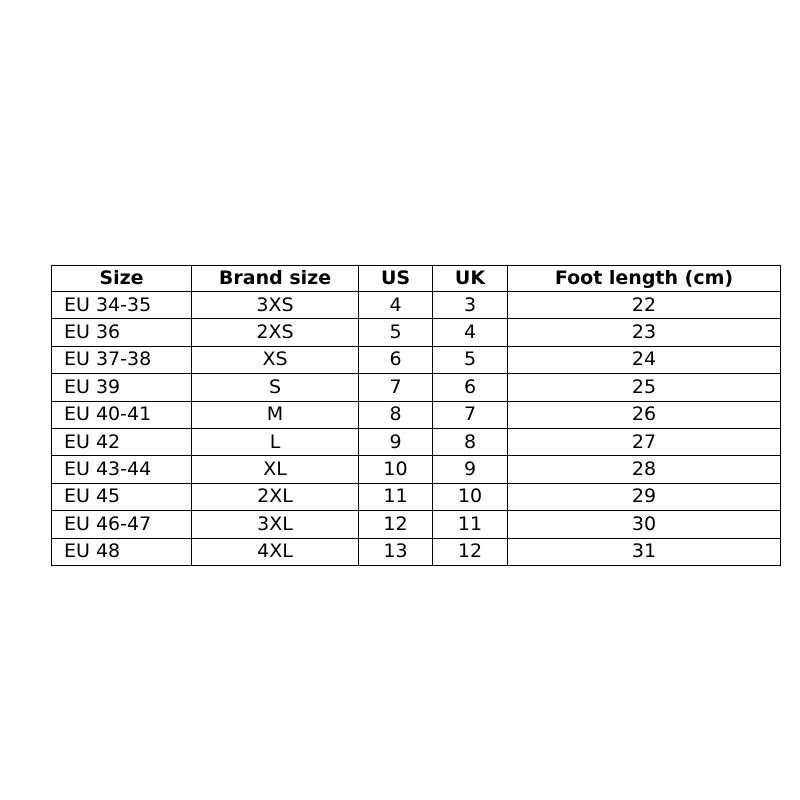 This screenshot has width=800, height=800. What do you see at coordinates (644, 552) in the screenshot?
I see `table-cell: 31` at bounding box center [644, 552].